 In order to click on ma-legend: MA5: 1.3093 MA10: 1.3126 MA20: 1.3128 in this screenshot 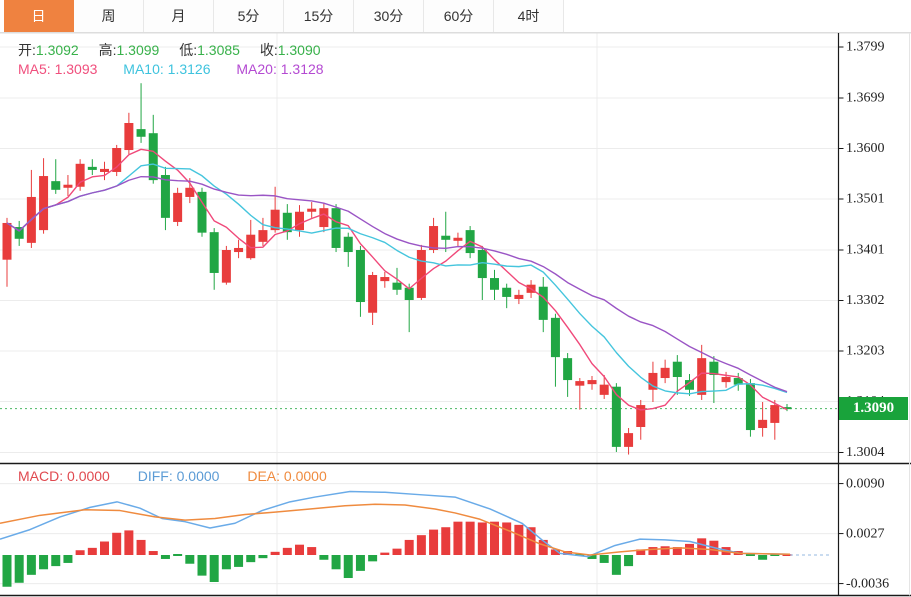, I will do `click(182, 69)`.